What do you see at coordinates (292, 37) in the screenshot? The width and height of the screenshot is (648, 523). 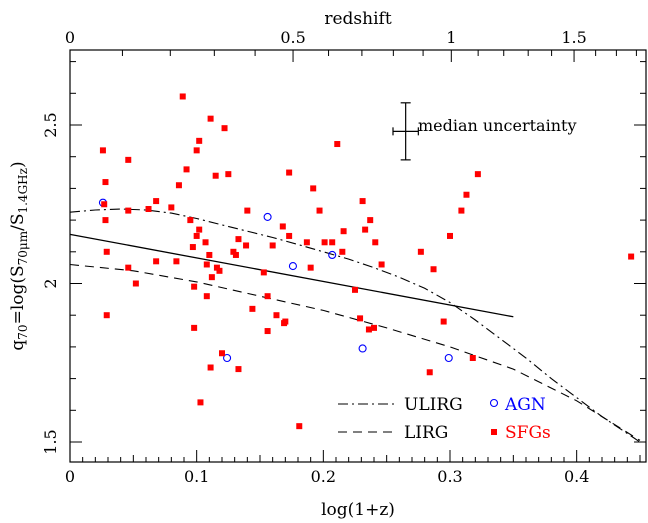 I see `x2-tick-label: 0.5` at bounding box center [292, 37].